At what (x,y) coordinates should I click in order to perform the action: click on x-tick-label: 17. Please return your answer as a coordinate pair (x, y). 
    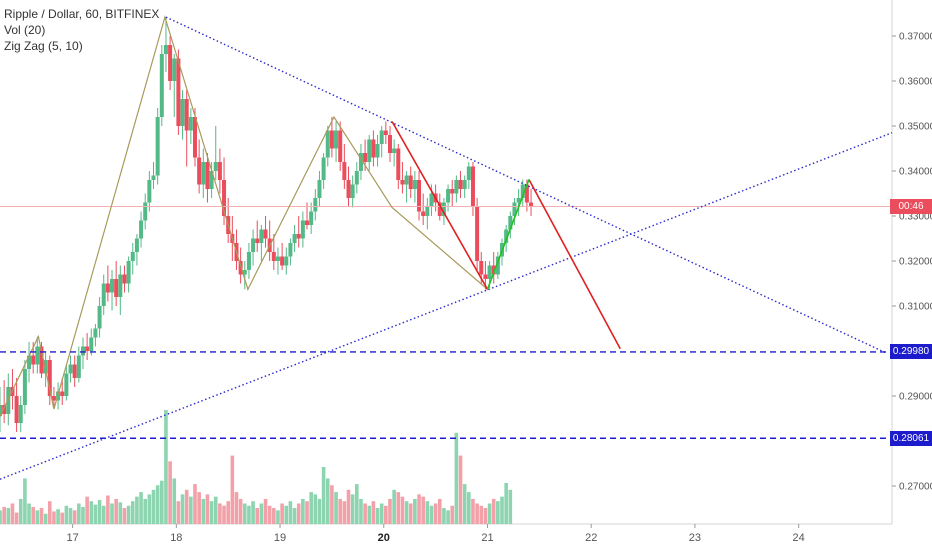
    Looking at the image, I should click on (72, 538).